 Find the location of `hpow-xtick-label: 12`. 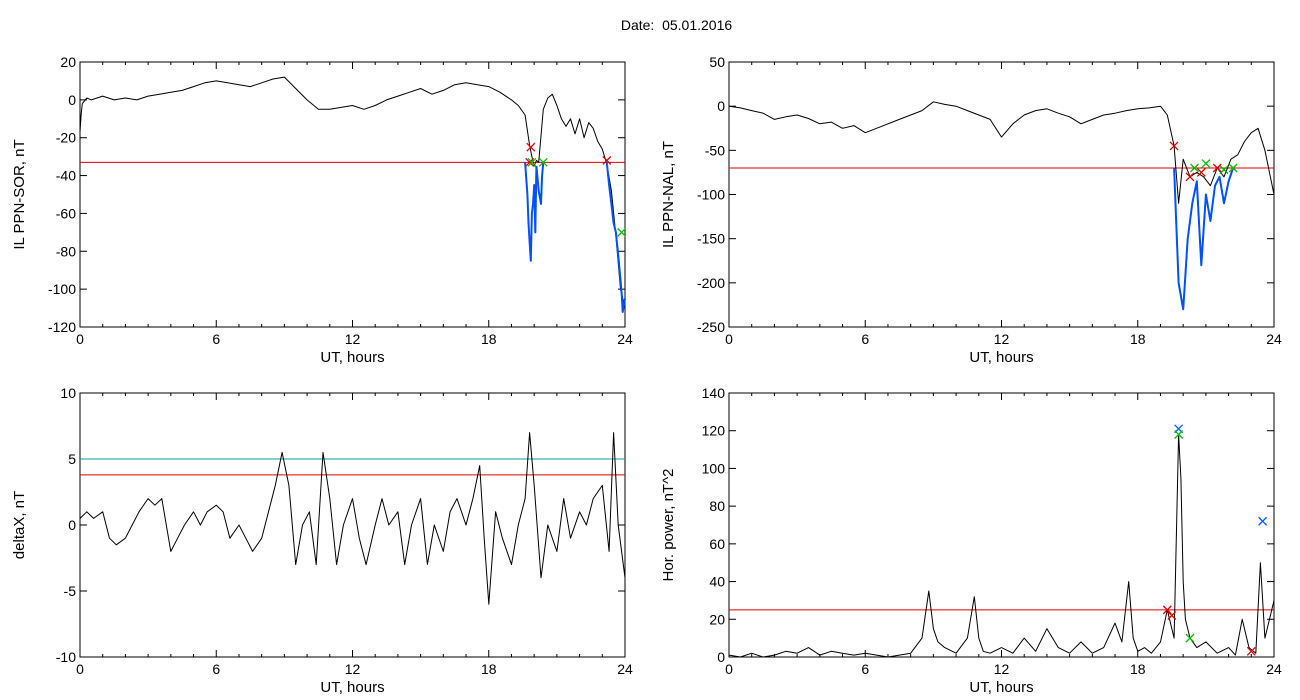

hpow-xtick-label: 12 is located at coordinates (1002, 669).